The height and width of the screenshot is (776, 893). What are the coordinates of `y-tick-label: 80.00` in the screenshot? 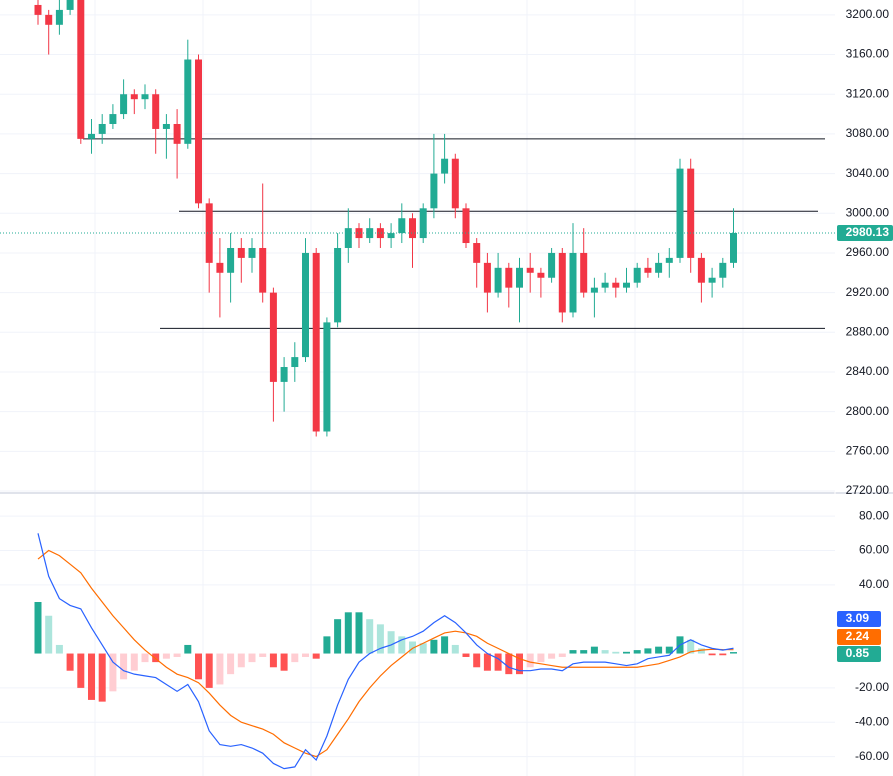 It's located at (874, 515).